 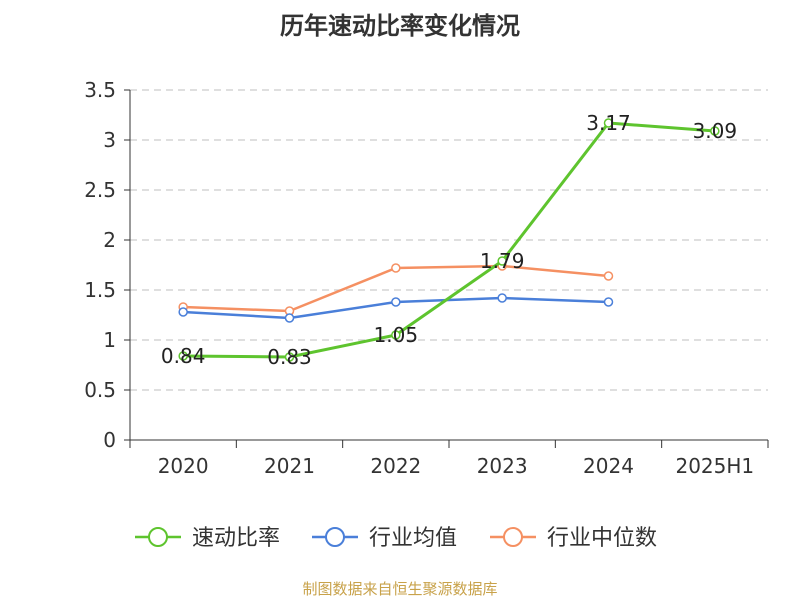 What do you see at coordinates (289, 466) in the screenshot?
I see `x-tick-label: 2021` at bounding box center [289, 466].